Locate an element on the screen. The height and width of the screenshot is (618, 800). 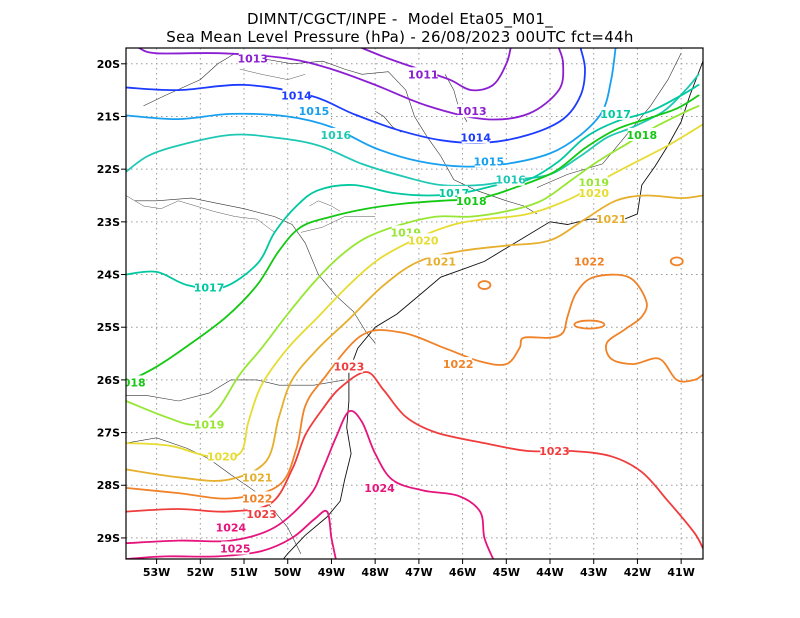
y-tick-label: 25S is located at coordinates (108, 327).